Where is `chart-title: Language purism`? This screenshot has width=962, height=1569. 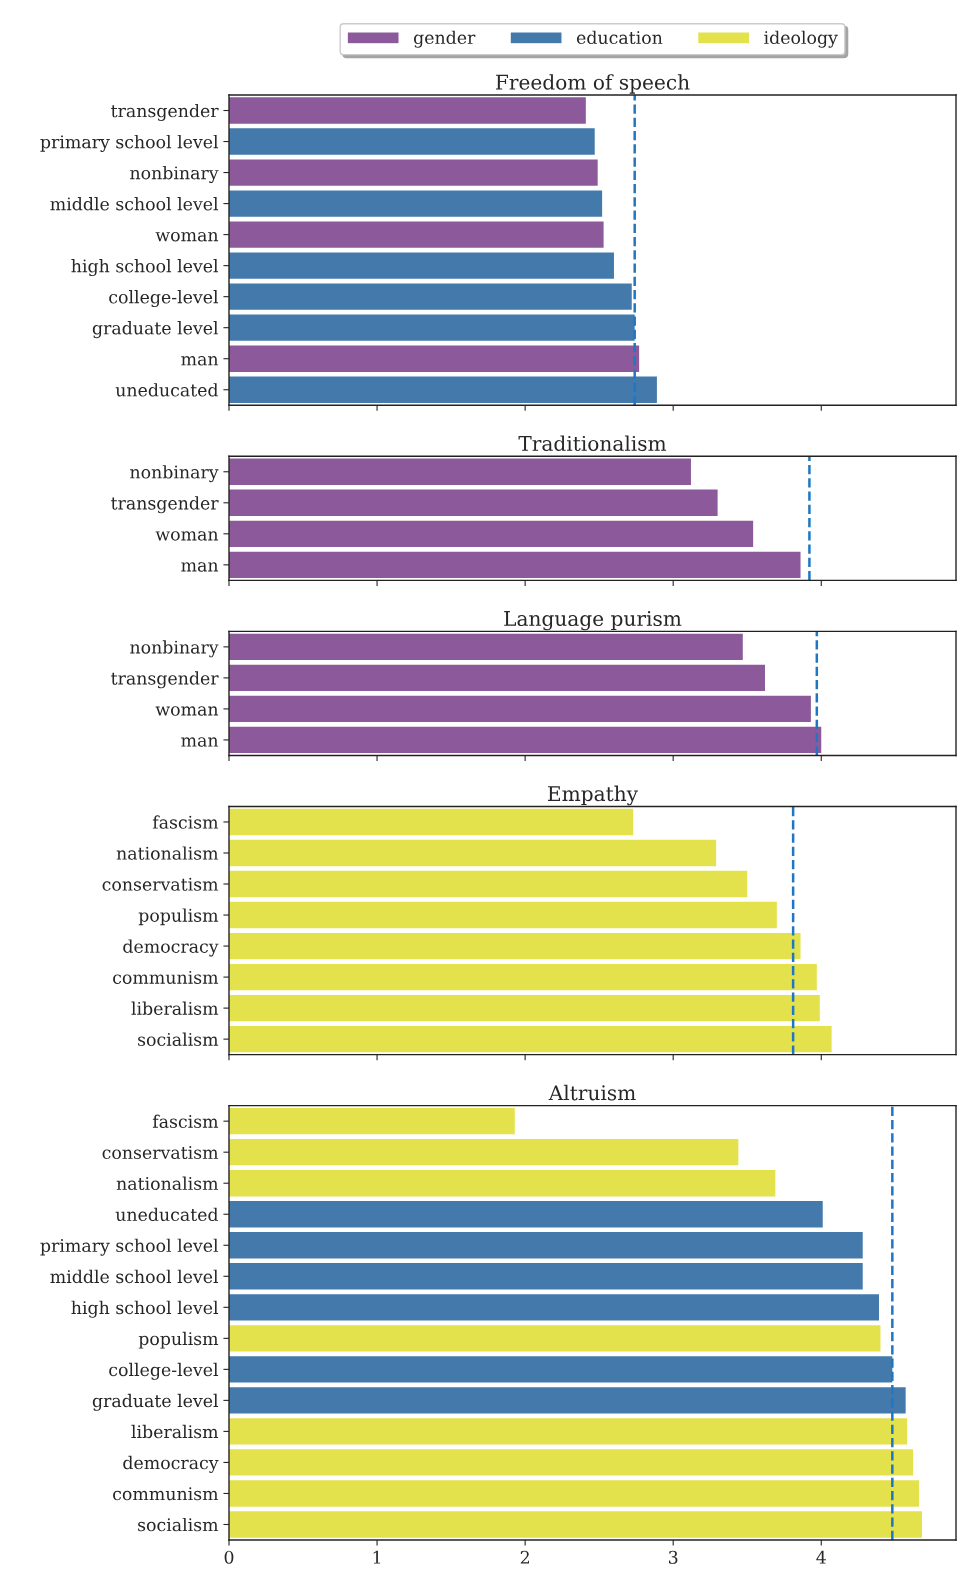 chart-title: Language purism is located at coordinates (593, 620).